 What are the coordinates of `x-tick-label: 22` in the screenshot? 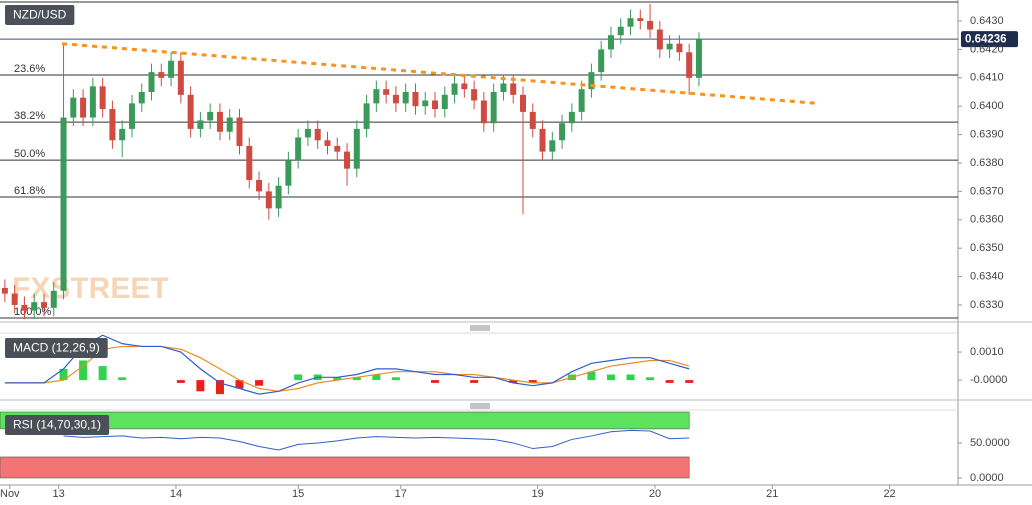 It's located at (889, 494).